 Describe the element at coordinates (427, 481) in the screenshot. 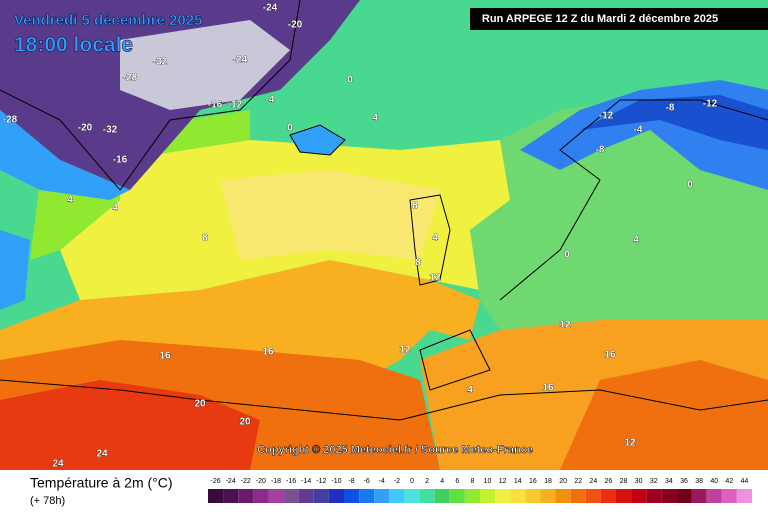

I see `scale-label: 2` at that location.